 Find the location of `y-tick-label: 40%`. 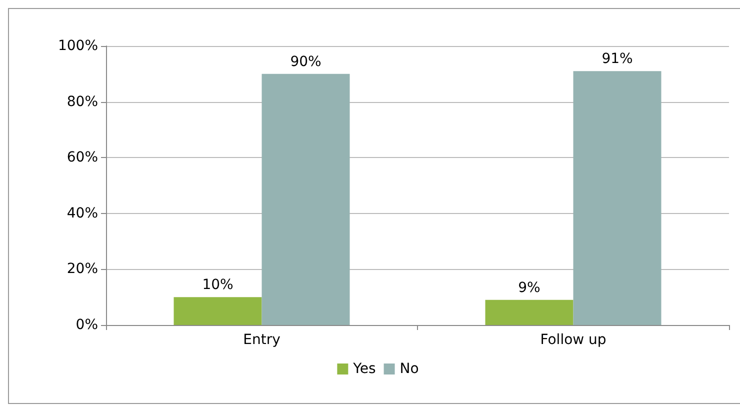

y-tick-label: 40% is located at coordinates (82, 213).